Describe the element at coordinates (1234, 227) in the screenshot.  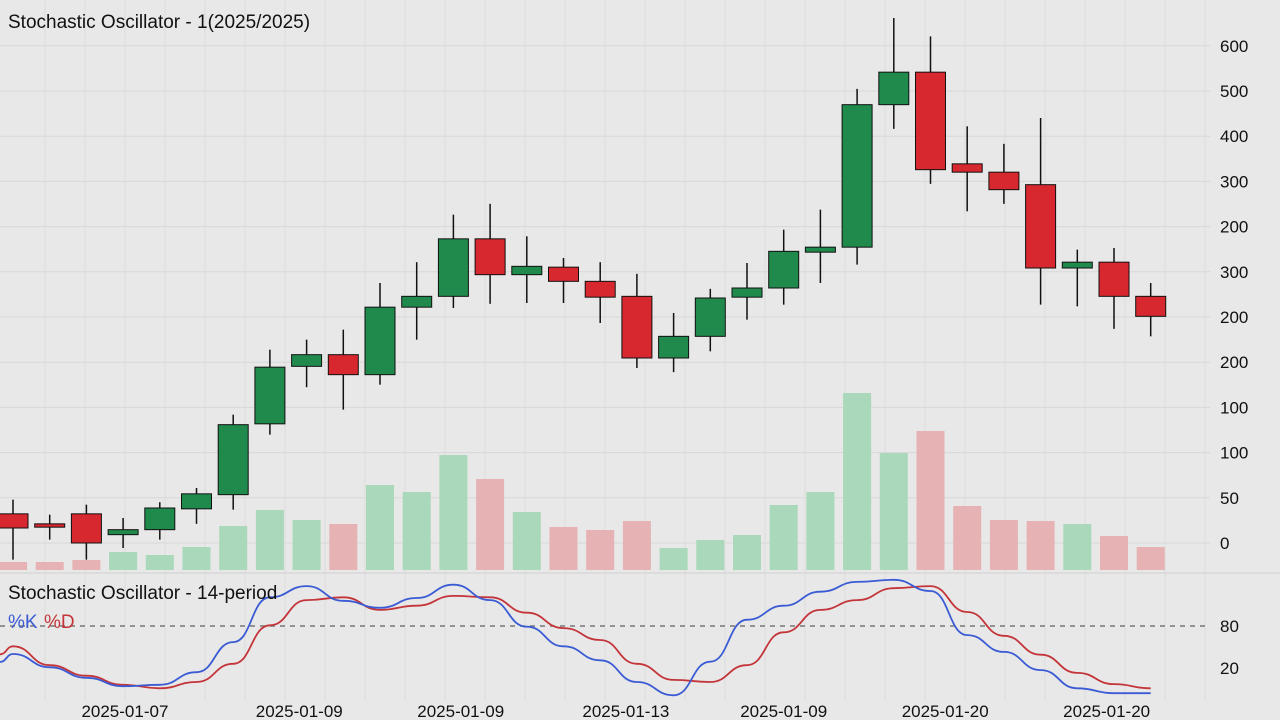
I see `price-tick-label: 200` at that location.